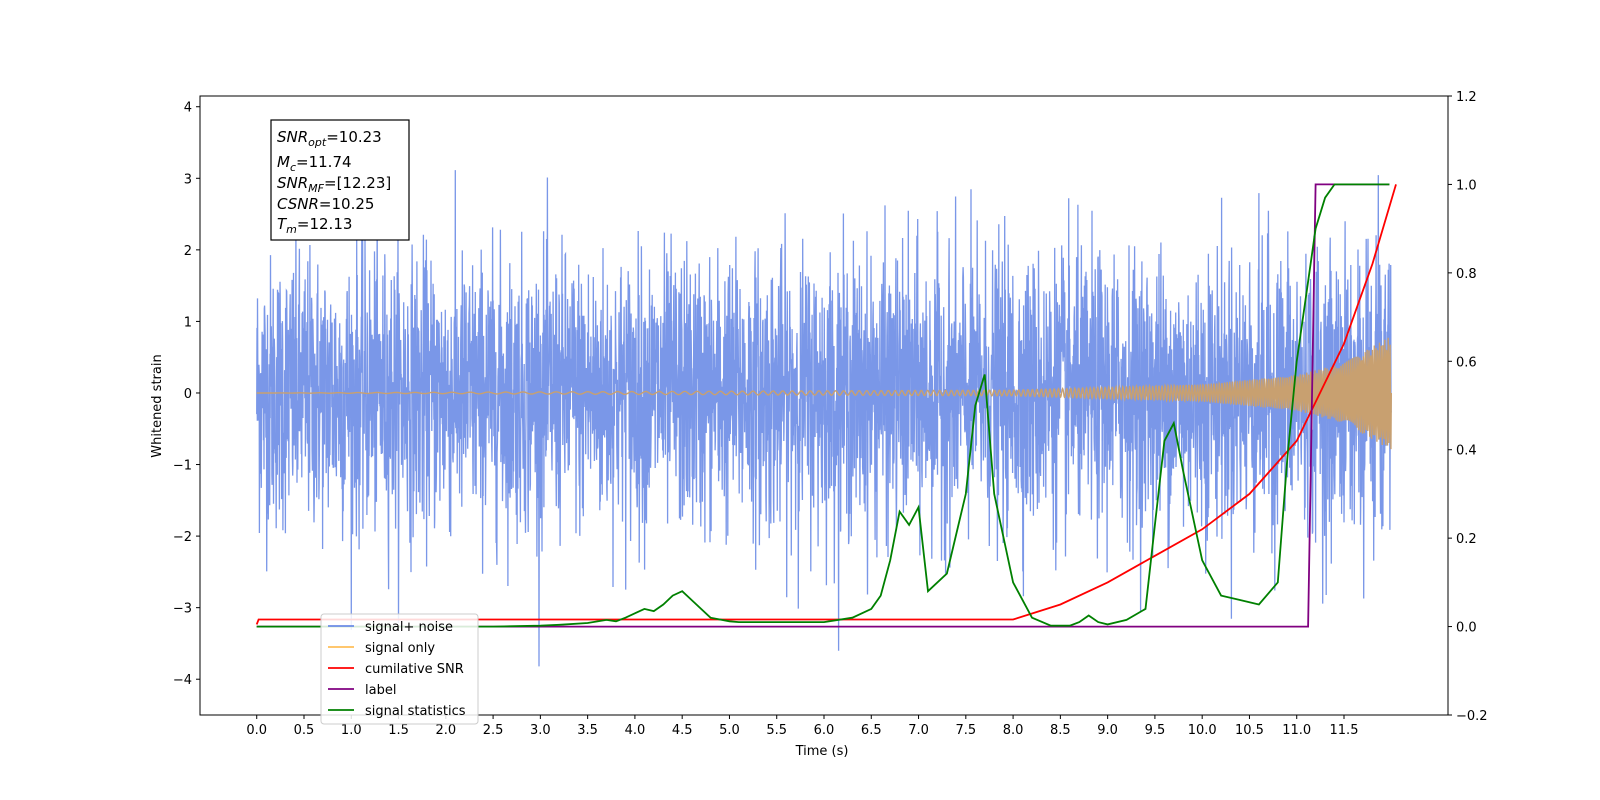  I want to click on x-tick-label: 4.5, so click(682, 730).